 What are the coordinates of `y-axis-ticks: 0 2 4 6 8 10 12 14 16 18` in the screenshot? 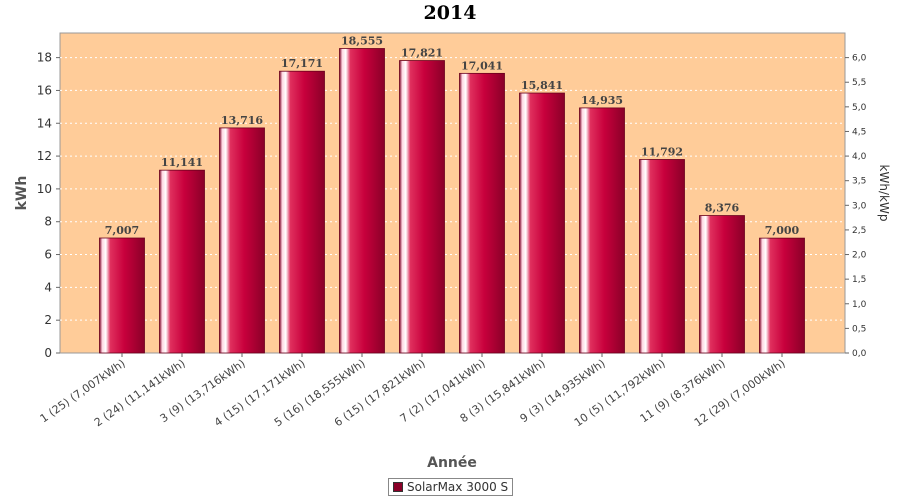 It's located at (48, 205).